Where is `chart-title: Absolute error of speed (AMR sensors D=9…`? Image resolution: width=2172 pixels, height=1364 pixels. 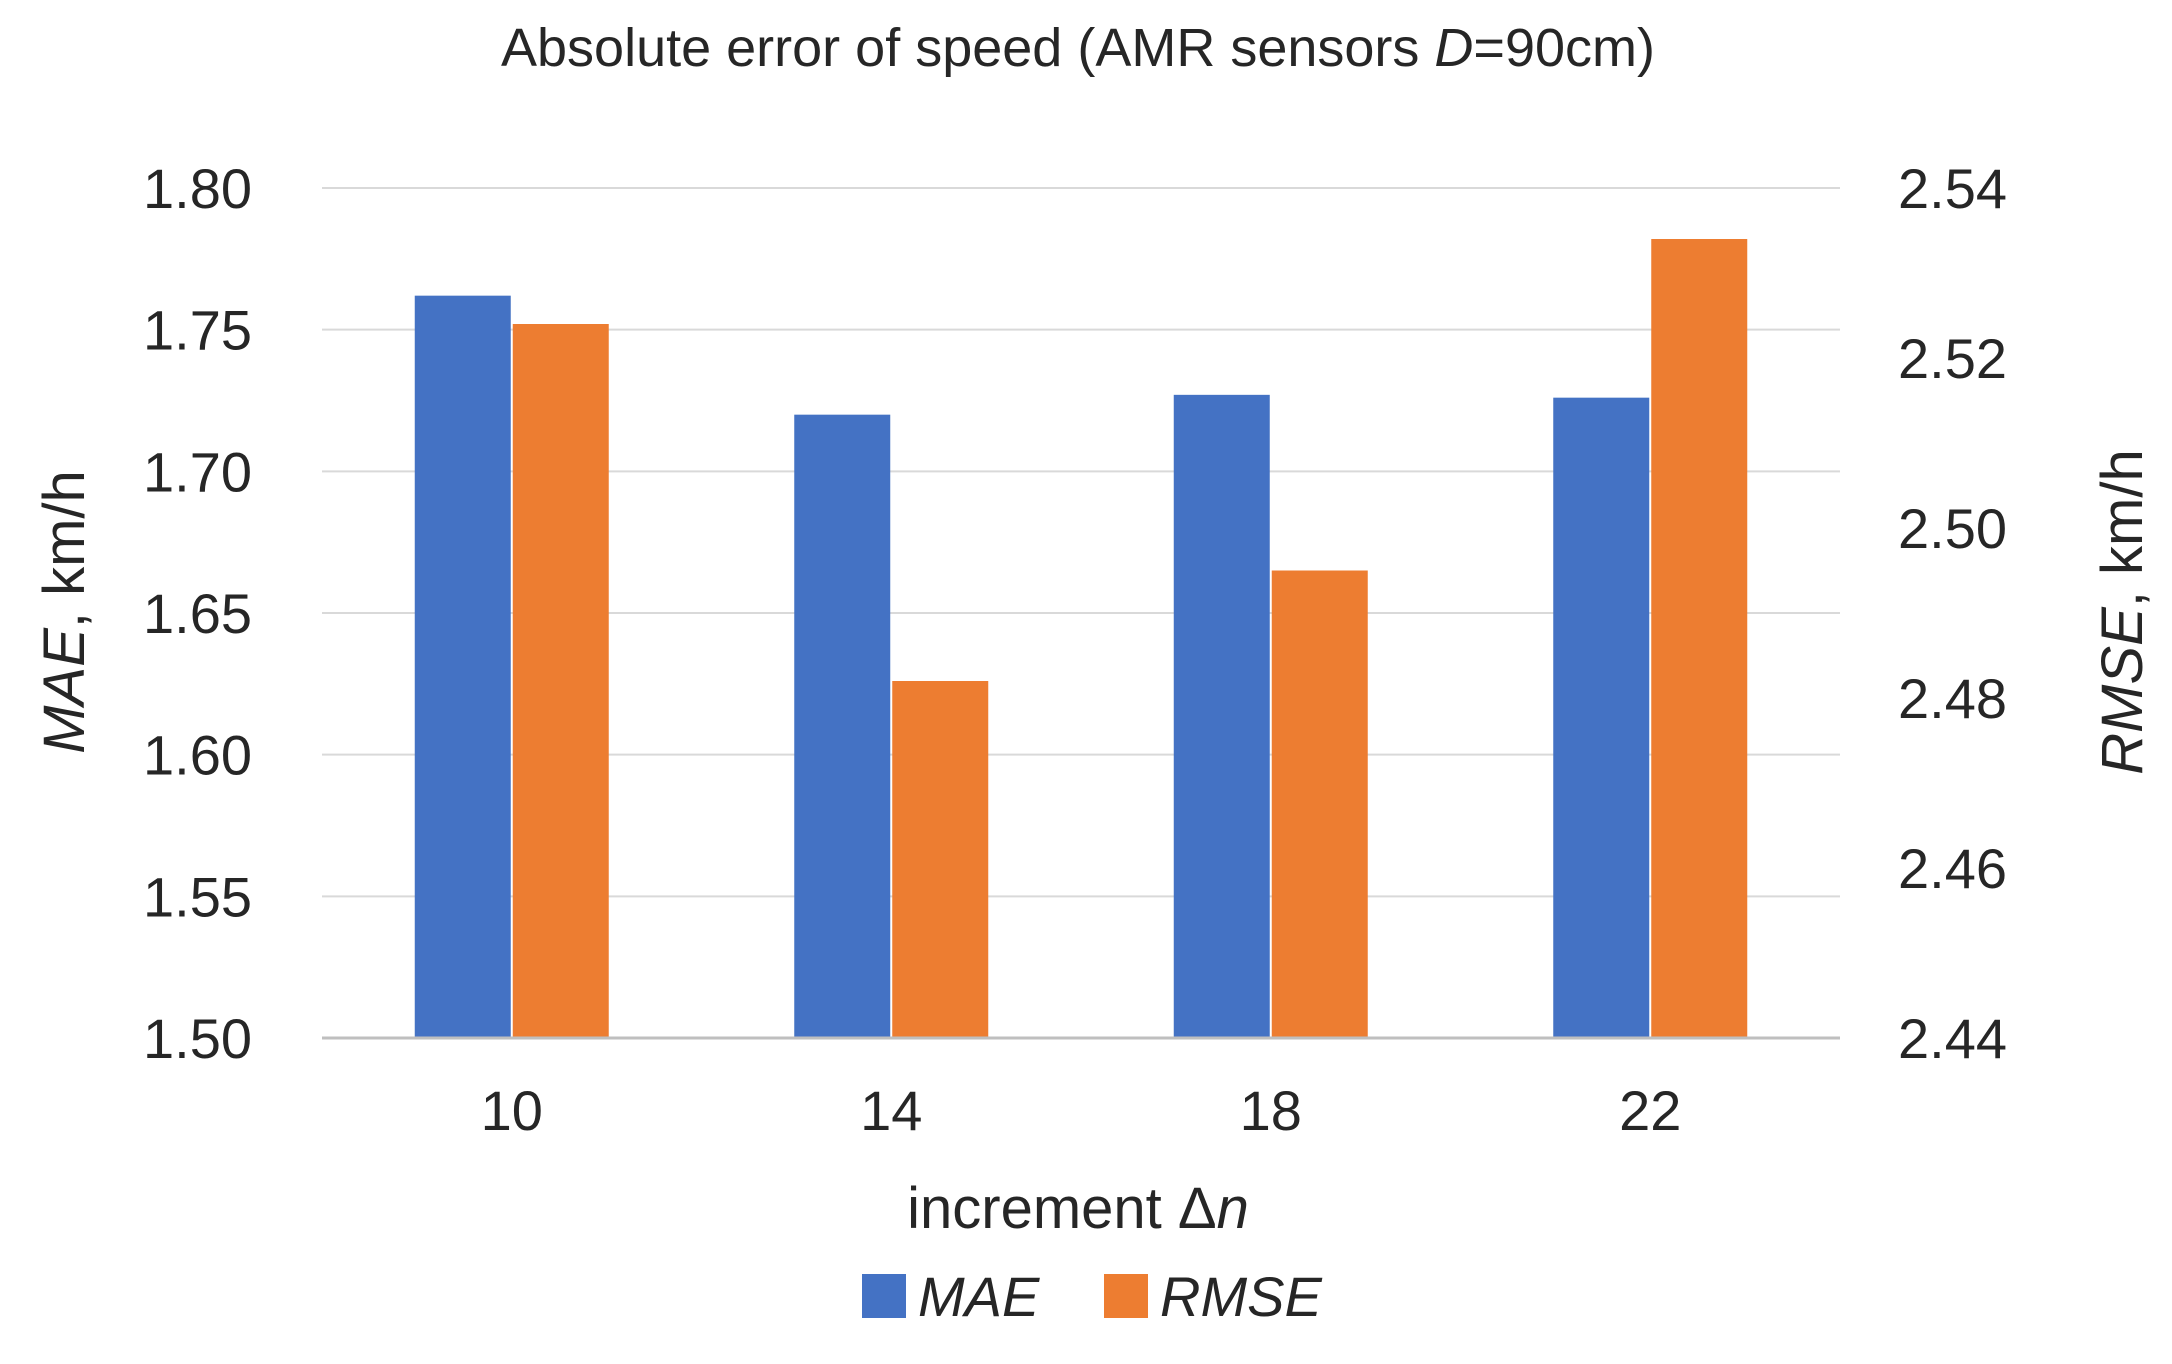 chart-title: Absolute error of speed (AMR sensors D=9… is located at coordinates (1078, 48).